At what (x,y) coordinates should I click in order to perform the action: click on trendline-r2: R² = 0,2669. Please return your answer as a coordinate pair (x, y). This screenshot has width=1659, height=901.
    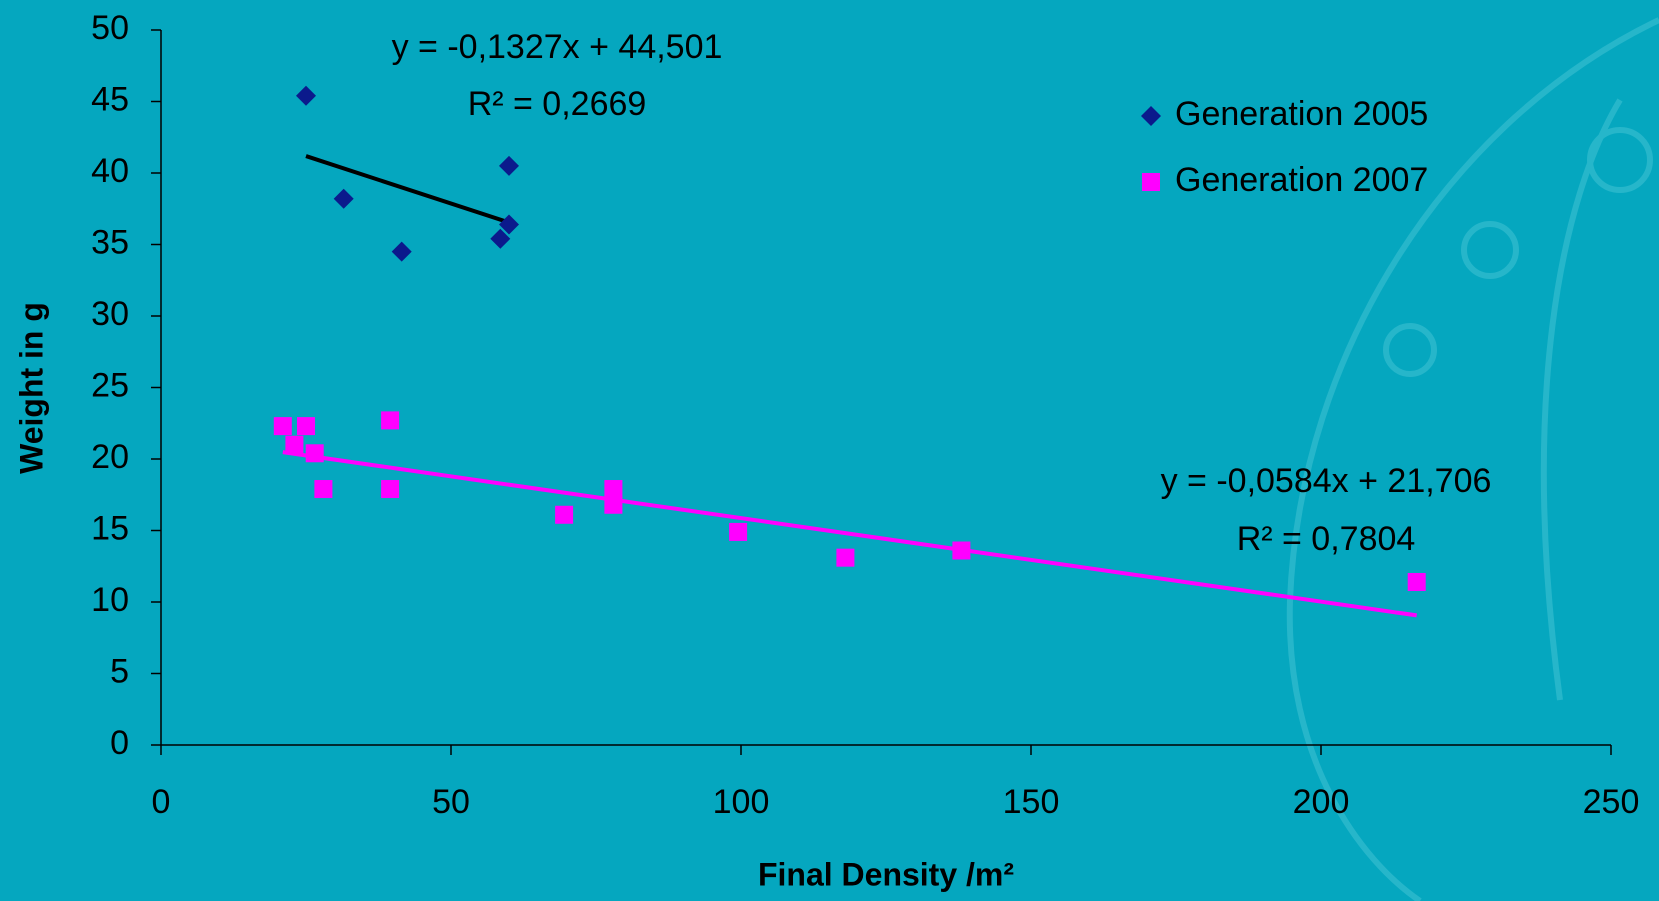
    Looking at the image, I should click on (557, 104).